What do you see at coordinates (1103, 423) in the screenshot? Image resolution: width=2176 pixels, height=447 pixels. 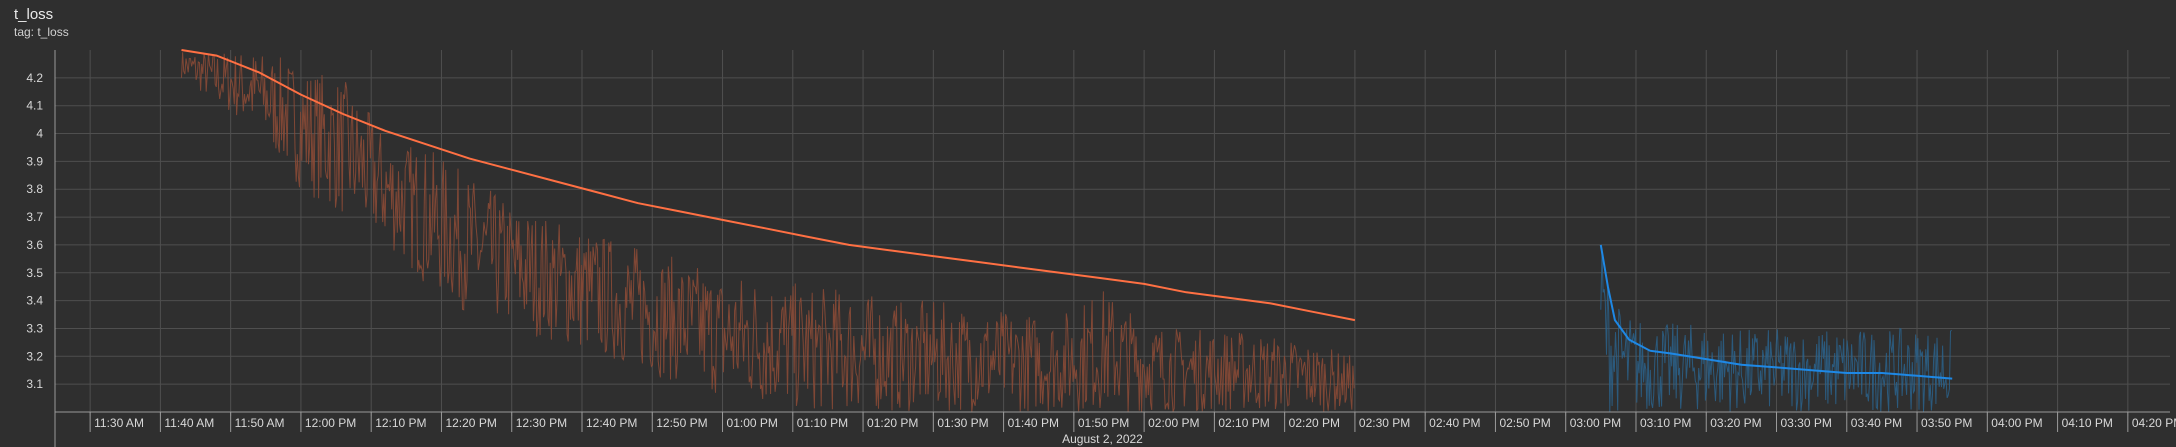 I see `x-tick-label: 01:50 PM` at bounding box center [1103, 423].